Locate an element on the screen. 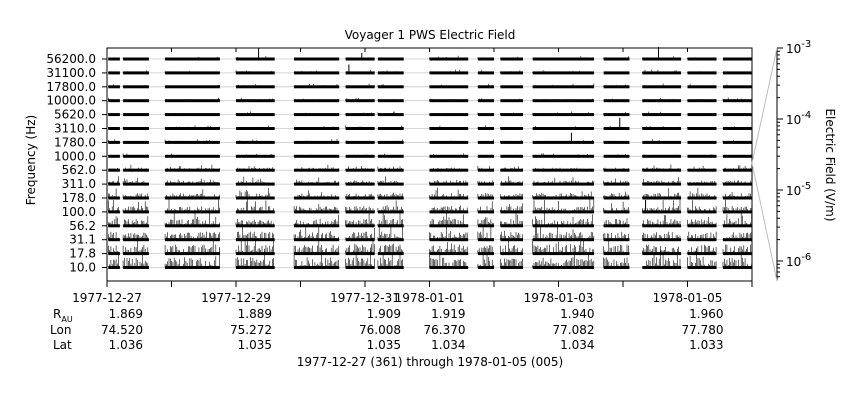 Image resolution: width=860 pixels, height=400 pixels. ephem-value-lon: 77.082 is located at coordinates (574, 330).